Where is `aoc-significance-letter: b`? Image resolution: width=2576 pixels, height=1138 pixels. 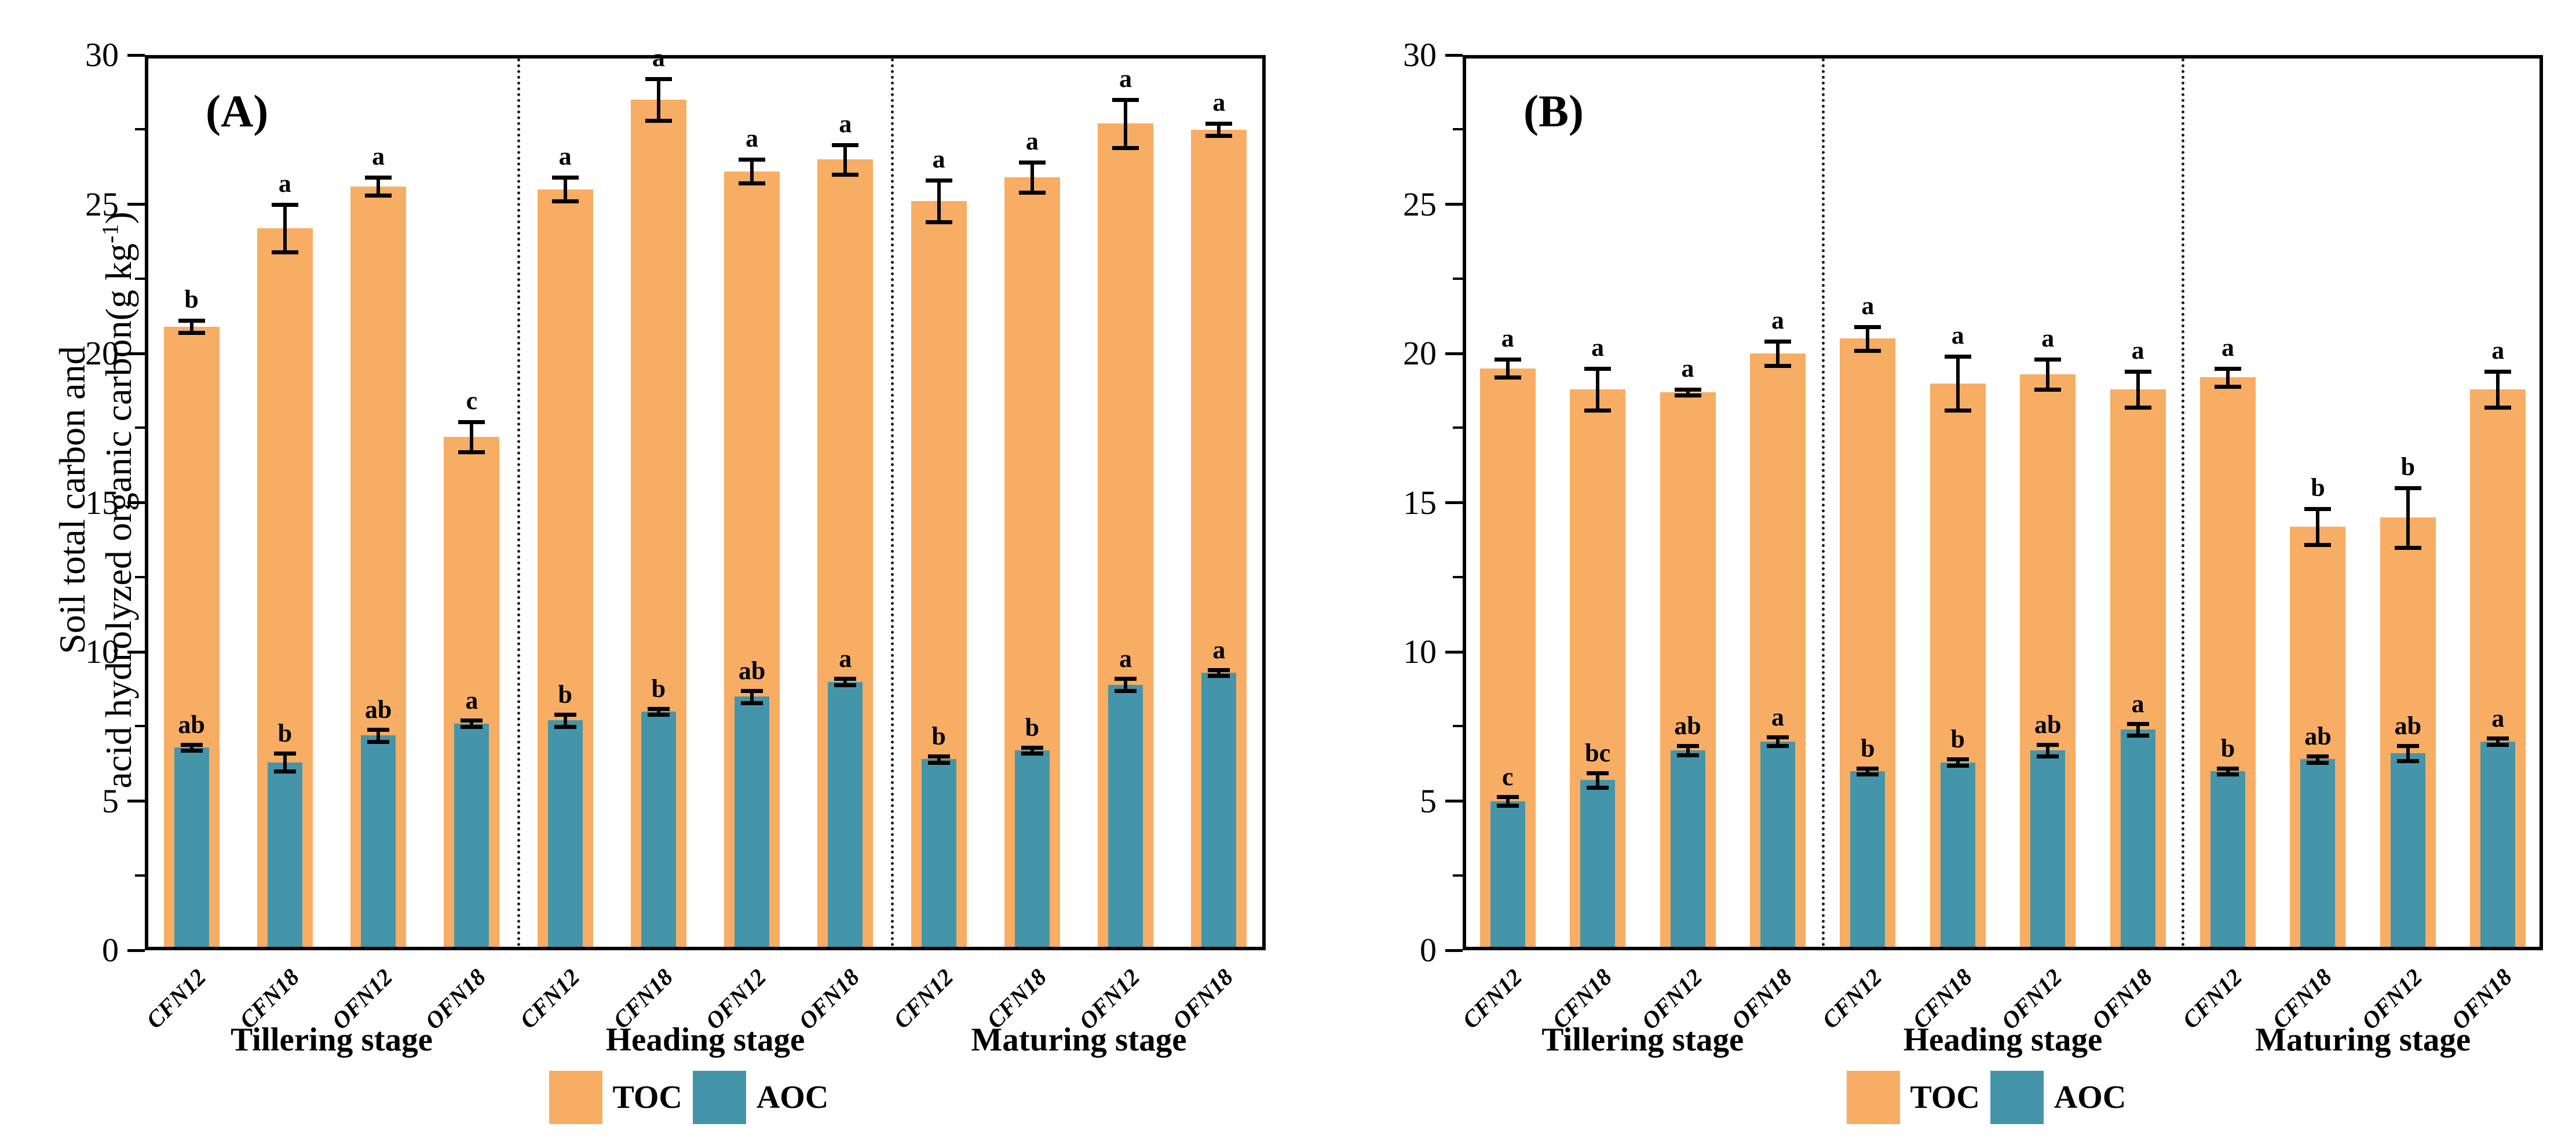 aoc-significance-letter: b is located at coordinates (1958, 739).